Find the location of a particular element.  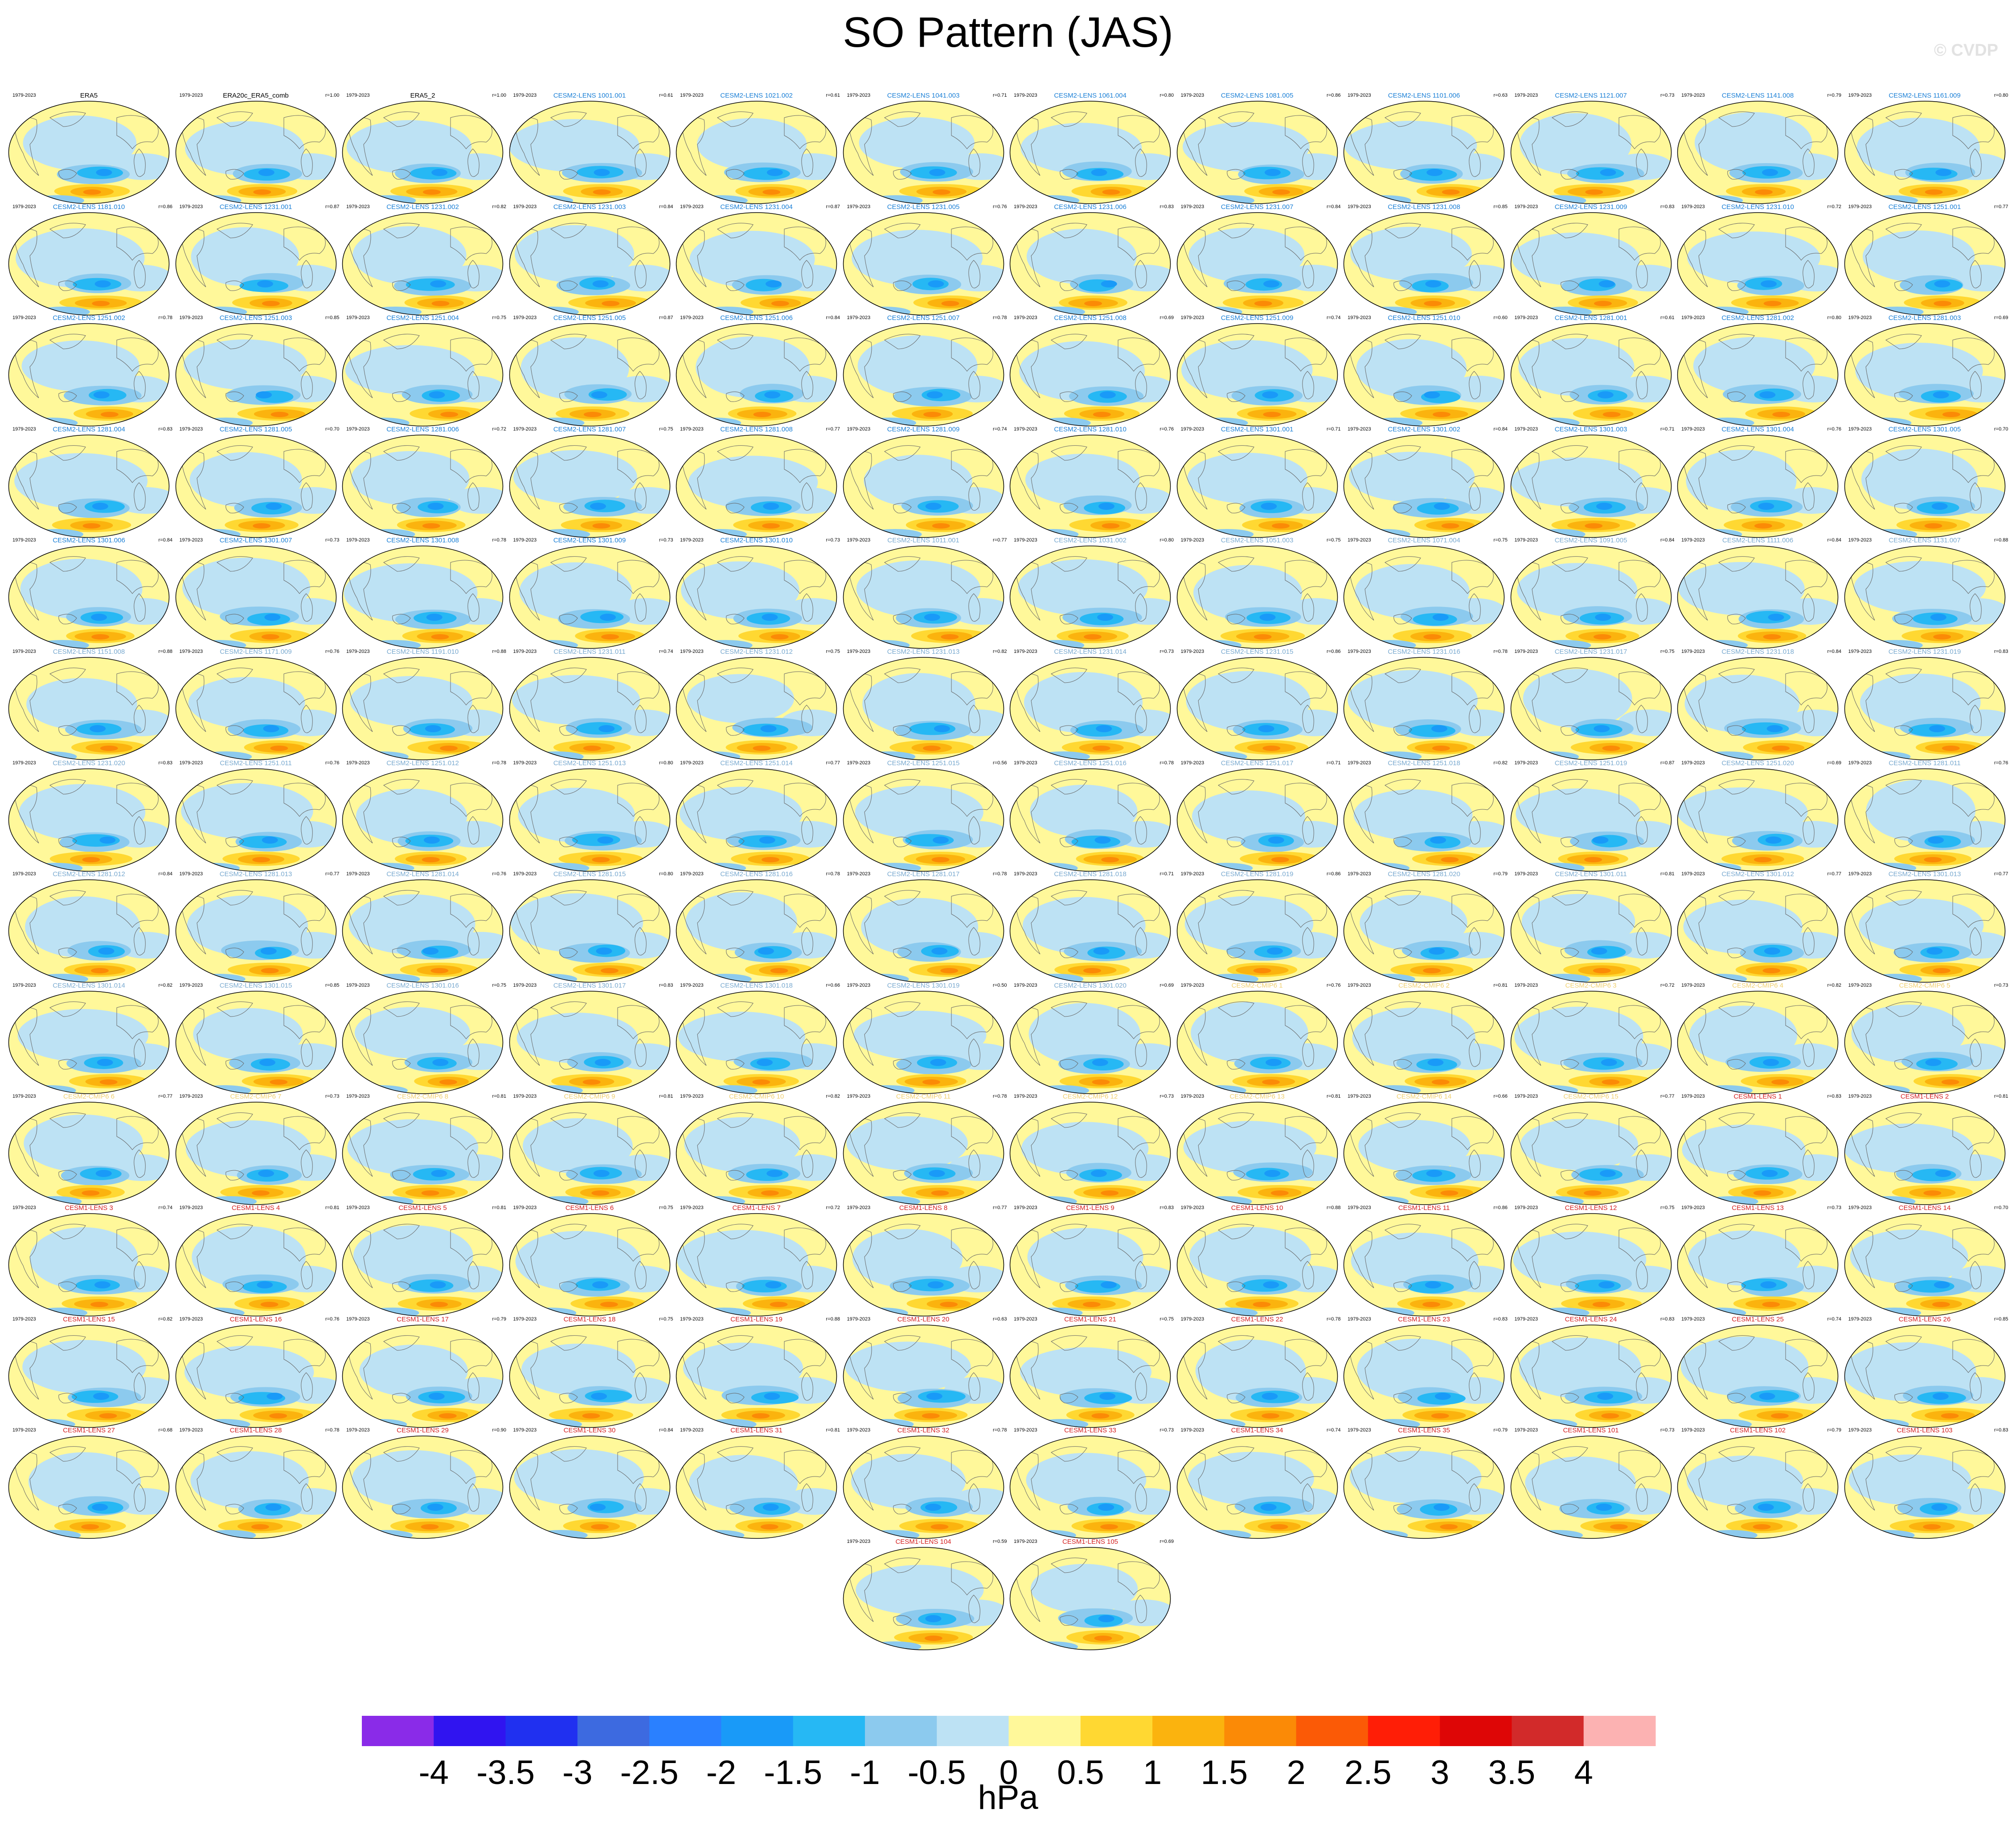

panel-title: CESM2-LENS 1071.004 is located at coordinates (1424, 541).